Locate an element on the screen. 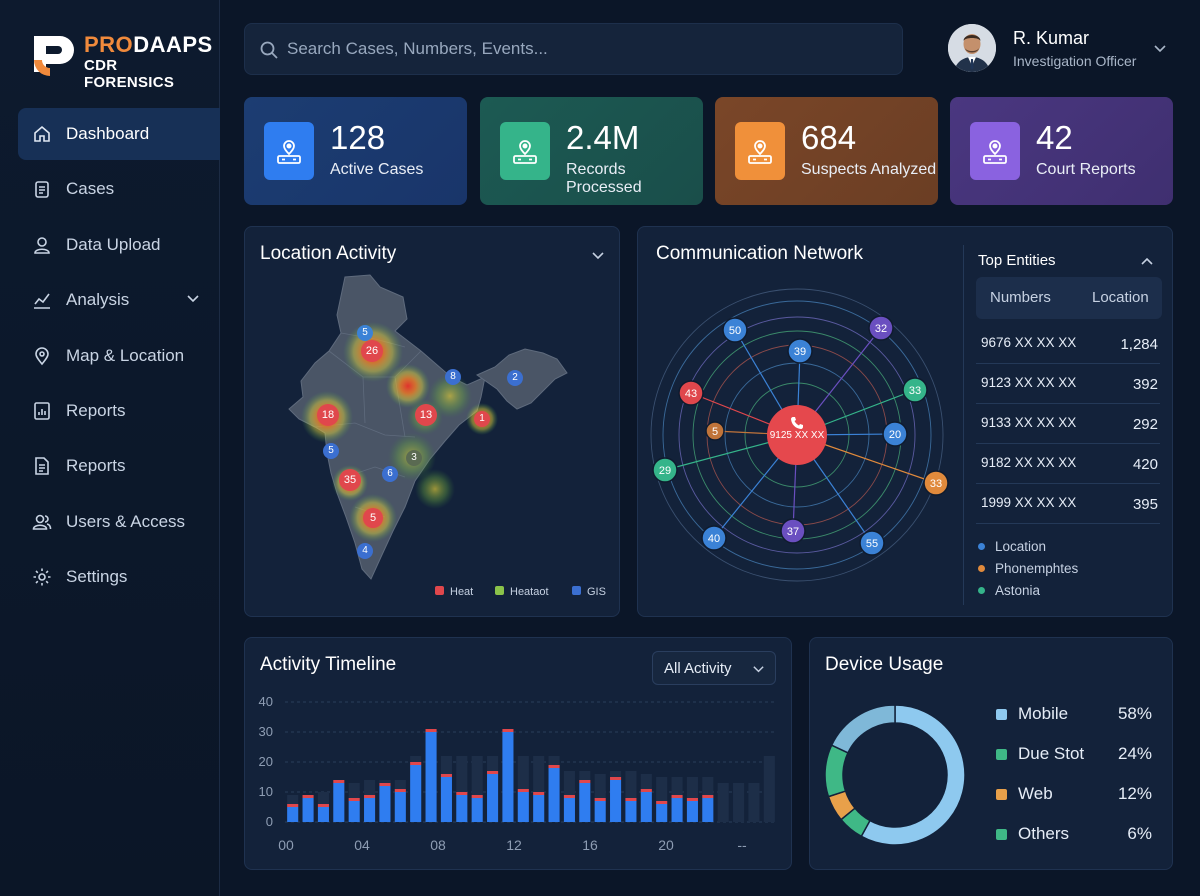 The height and width of the screenshot is (896, 1200). sidebar-item-reports-documents: Reports is located at coordinates (119, 466).